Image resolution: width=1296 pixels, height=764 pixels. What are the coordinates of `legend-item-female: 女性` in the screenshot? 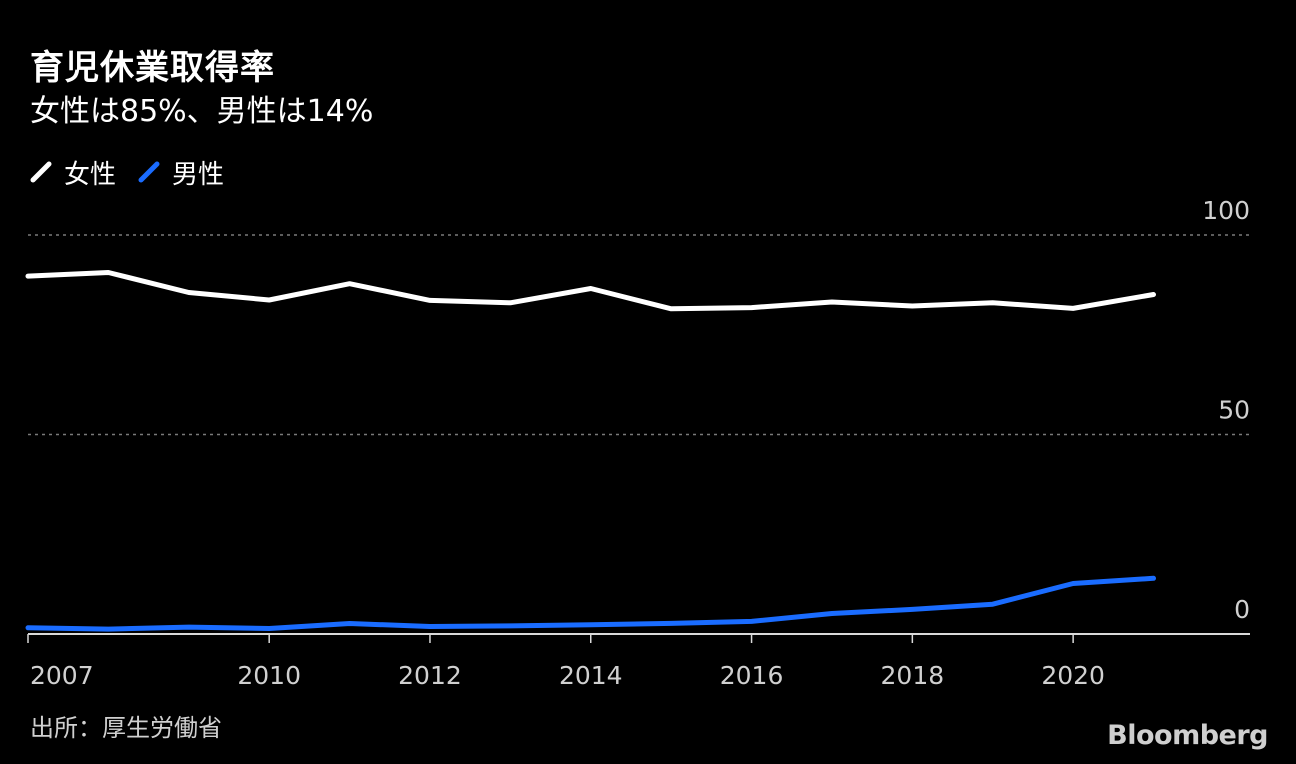 It's located at (73, 172).